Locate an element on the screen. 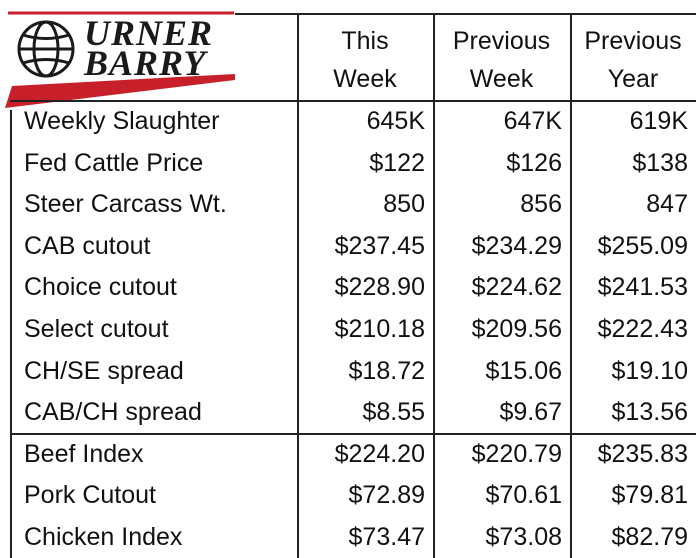 This screenshot has height=558, width=696. logo-text: BARRY is located at coordinates (145, 63).